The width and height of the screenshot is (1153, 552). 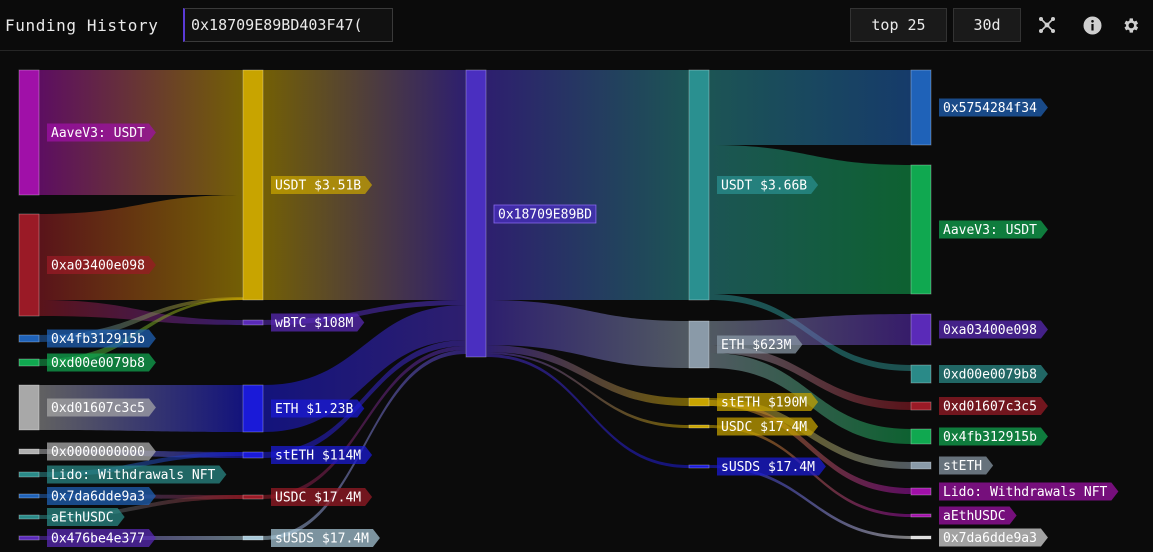 I want to click on out-token-label: USDC $17.4M, so click(x=768, y=426).